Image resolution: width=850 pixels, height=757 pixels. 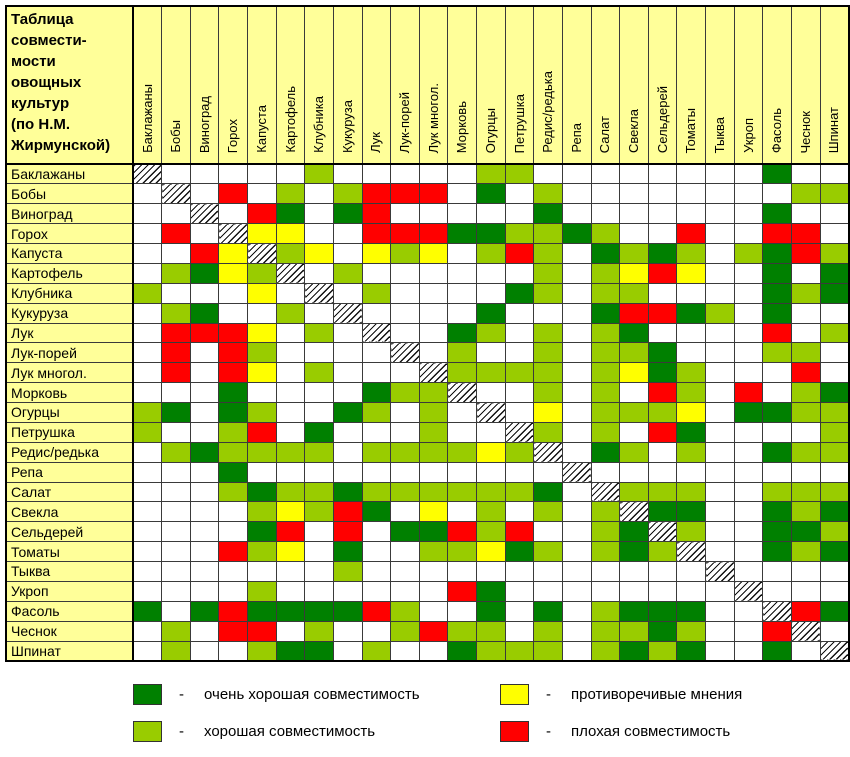 I want to click on matrix-row: Клубника, so click(x=427, y=293).